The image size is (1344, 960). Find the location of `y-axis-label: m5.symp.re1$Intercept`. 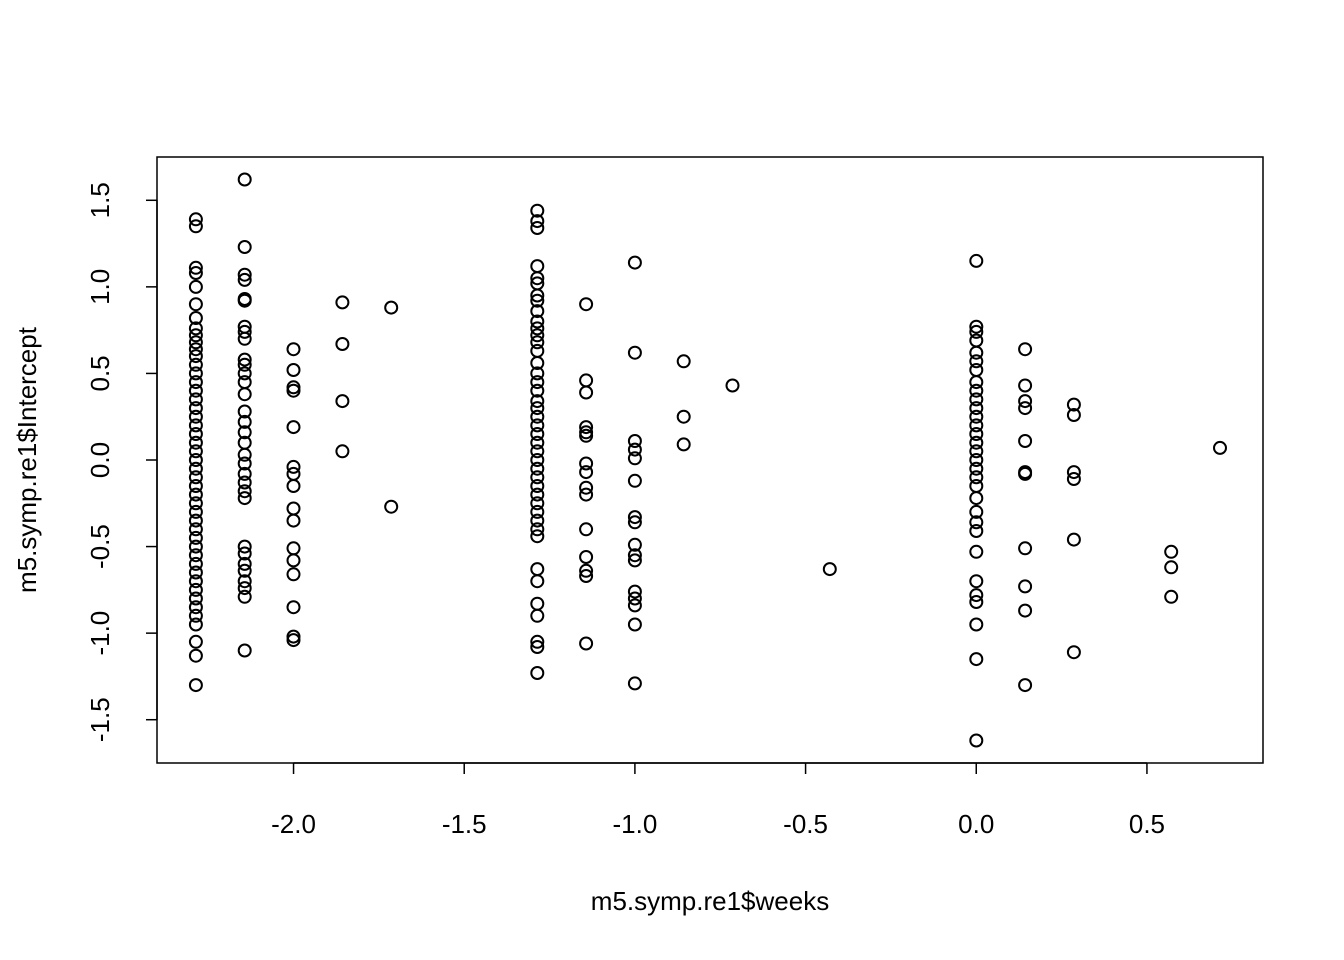

y-axis-label: m5.symp.re1$Intercept is located at coordinates (27, 459).